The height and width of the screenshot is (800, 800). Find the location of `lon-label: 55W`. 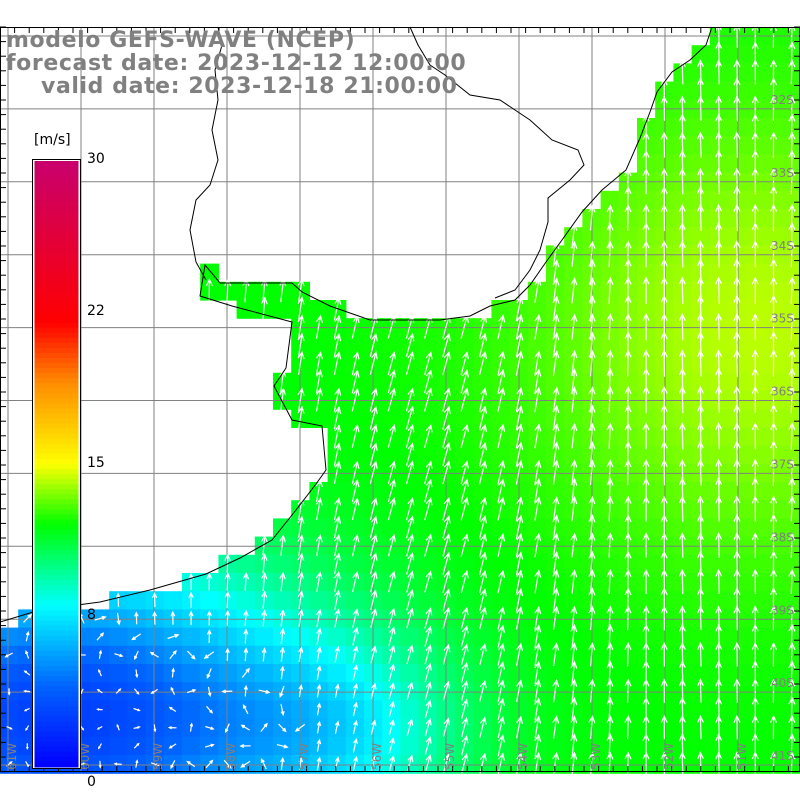

lon-label: 55W is located at coordinates (450, 756).